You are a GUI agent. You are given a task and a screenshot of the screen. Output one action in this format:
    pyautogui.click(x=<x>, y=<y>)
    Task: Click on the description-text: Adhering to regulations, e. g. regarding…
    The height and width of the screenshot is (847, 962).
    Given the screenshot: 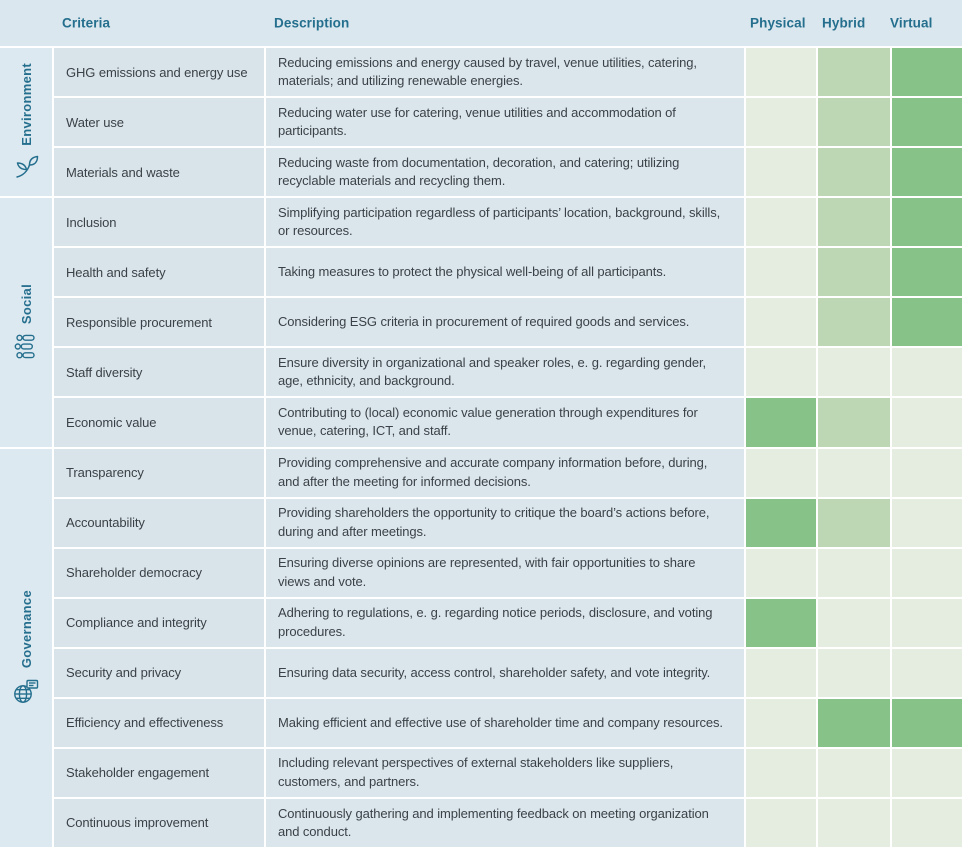 What is the action you would take?
    pyautogui.click(x=495, y=622)
    